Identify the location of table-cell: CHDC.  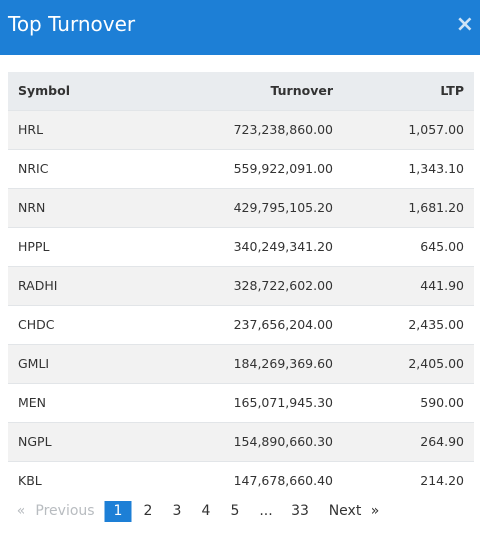
(36, 324).